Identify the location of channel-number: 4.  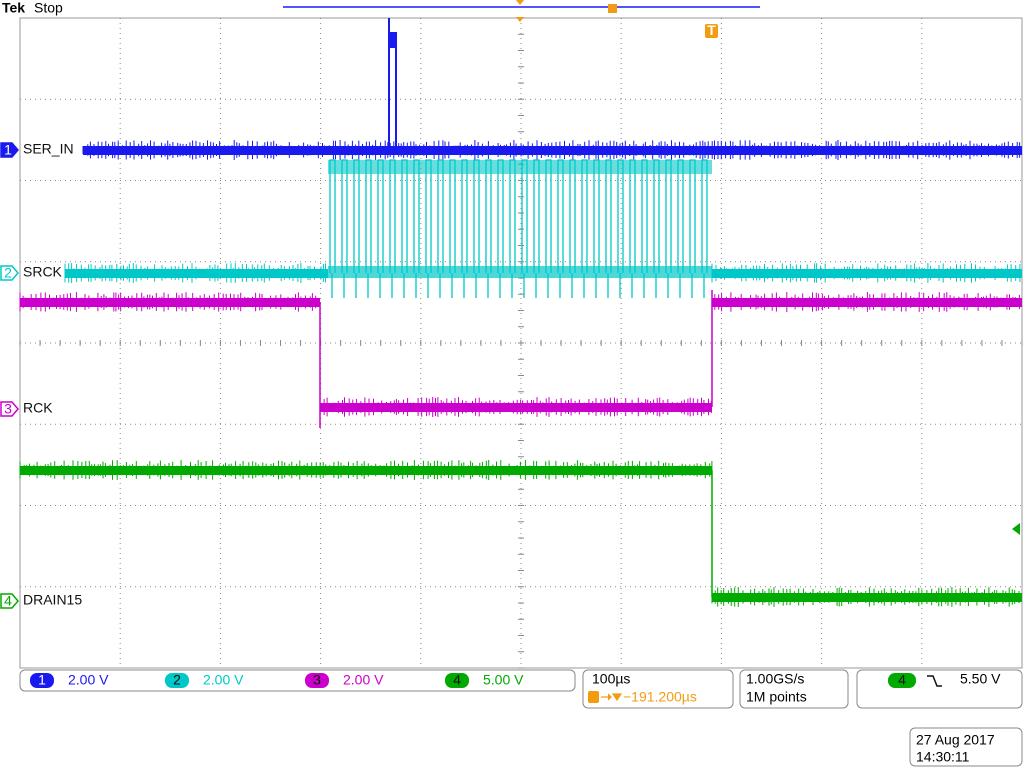
(8, 601).